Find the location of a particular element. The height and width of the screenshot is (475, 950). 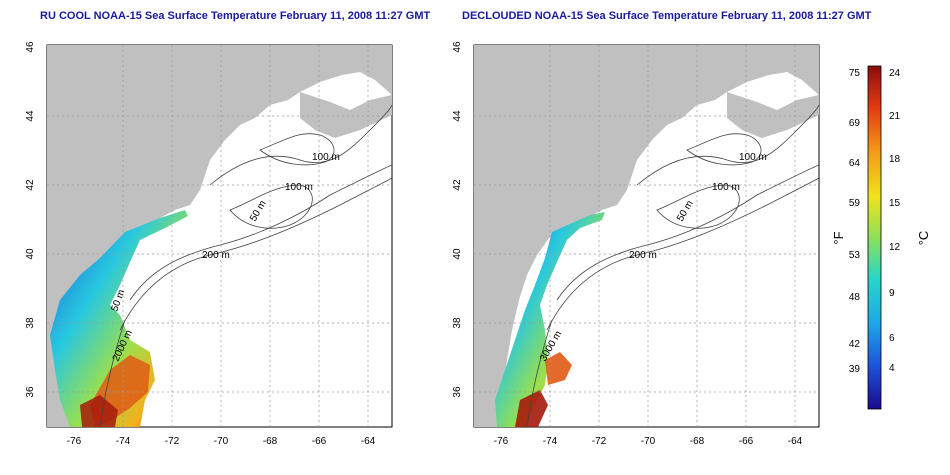

colorbar-f-ticks: 75 69 64 59 53 48 42 39 is located at coordinates (855, 221).